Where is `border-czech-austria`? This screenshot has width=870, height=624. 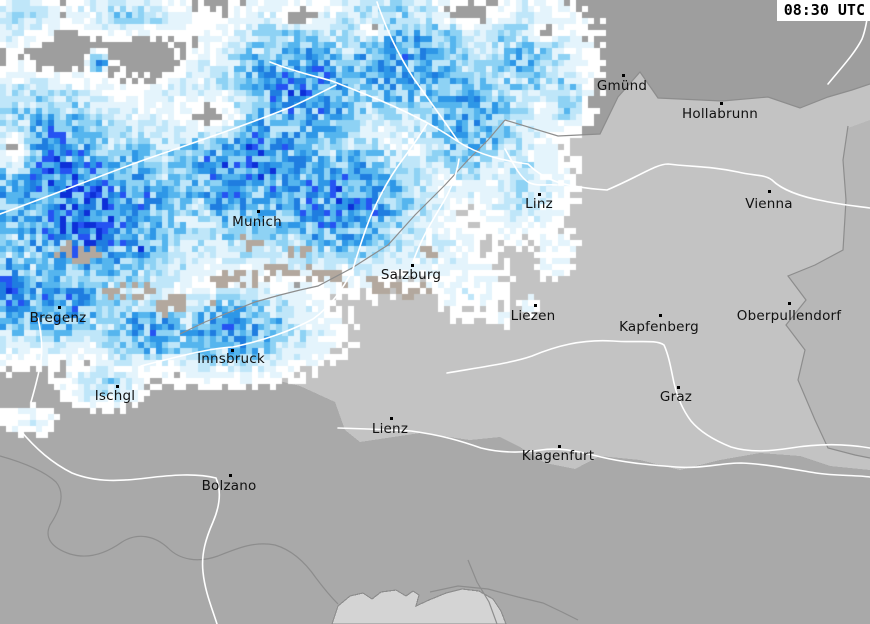 border-czech-austria is located at coordinates (687, 104).